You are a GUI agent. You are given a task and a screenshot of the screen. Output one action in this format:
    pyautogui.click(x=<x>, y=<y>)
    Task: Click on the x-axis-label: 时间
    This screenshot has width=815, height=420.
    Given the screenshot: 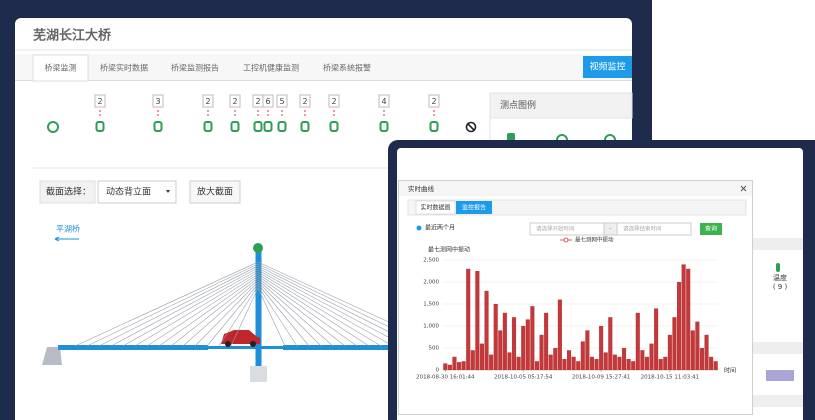 What is the action you would take?
    pyautogui.click(x=730, y=371)
    